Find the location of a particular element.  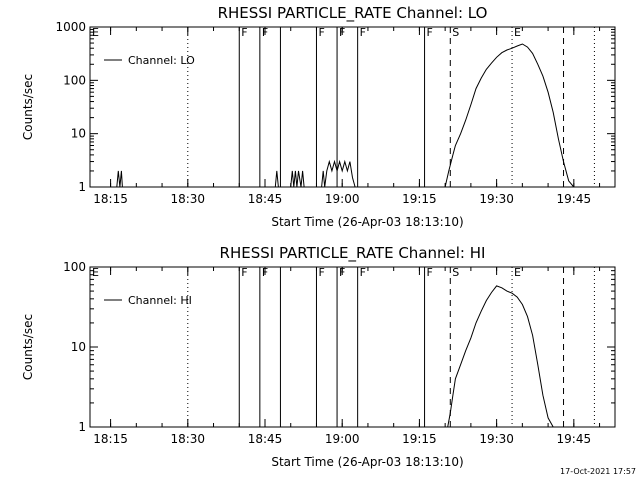

y-tick-label-3: 1000 is located at coordinates (70, 27).